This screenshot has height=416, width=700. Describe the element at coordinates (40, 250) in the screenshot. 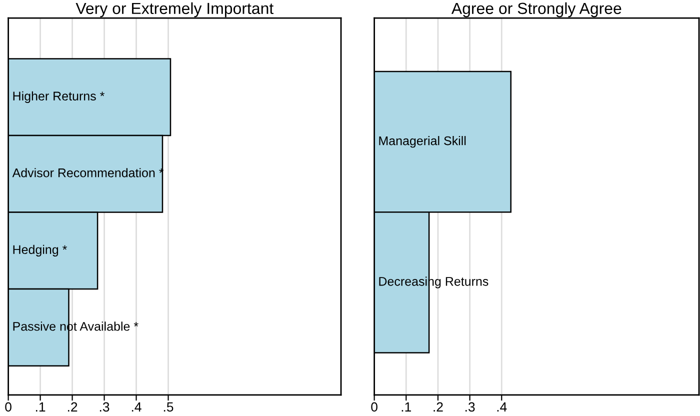

I see `y-tick-label: Hedging *` at that location.